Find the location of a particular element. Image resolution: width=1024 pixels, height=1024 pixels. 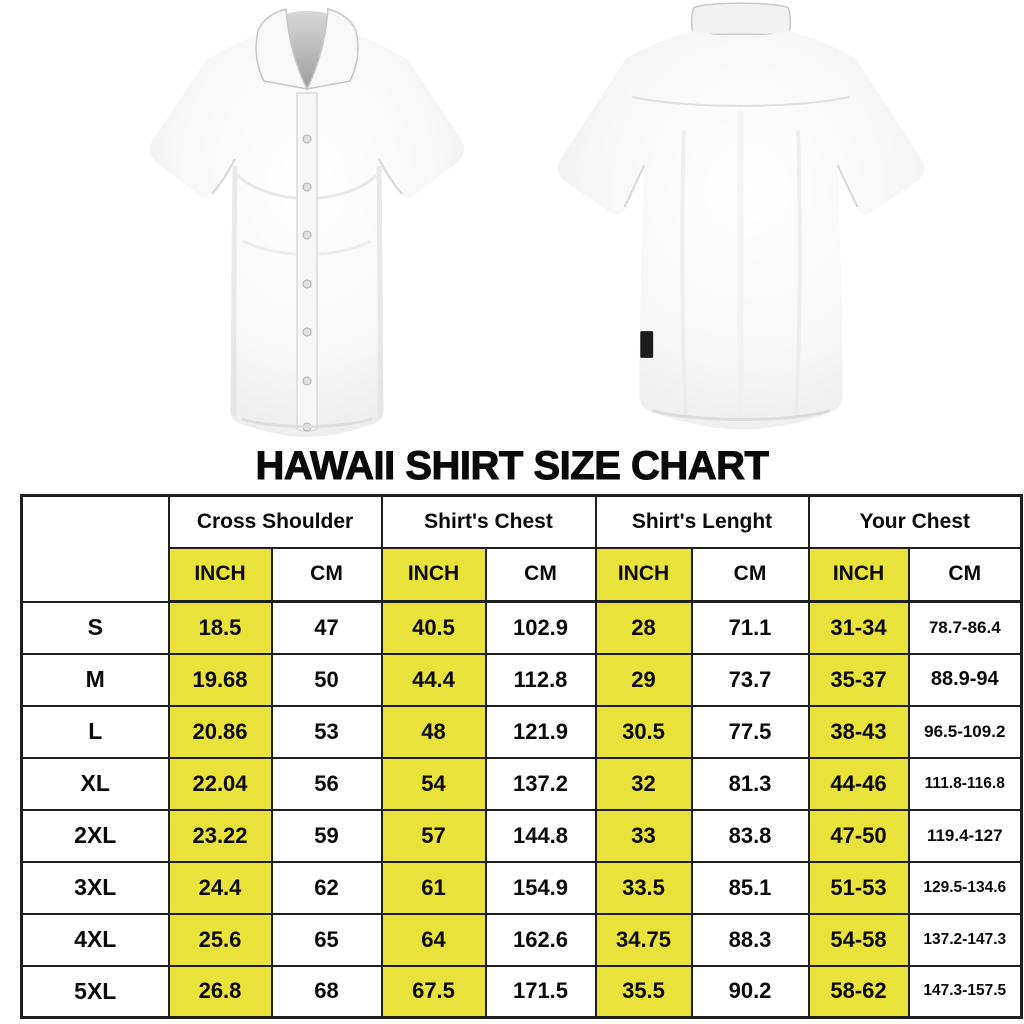

cell-shirt-chest-cm: 162.6 is located at coordinates (540, 939).